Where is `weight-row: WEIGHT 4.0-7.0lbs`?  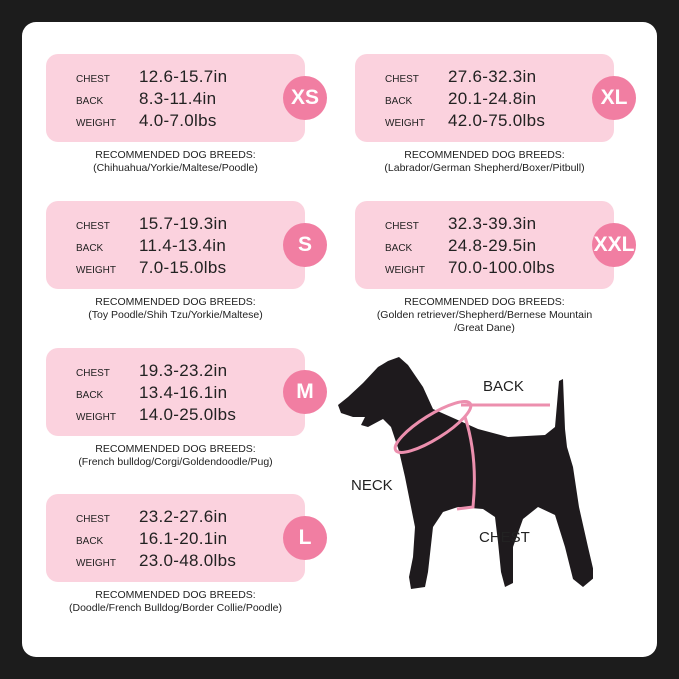 weight-row: WEIGHT 4.0-7.0lbs is located at coordinates (176, 120).